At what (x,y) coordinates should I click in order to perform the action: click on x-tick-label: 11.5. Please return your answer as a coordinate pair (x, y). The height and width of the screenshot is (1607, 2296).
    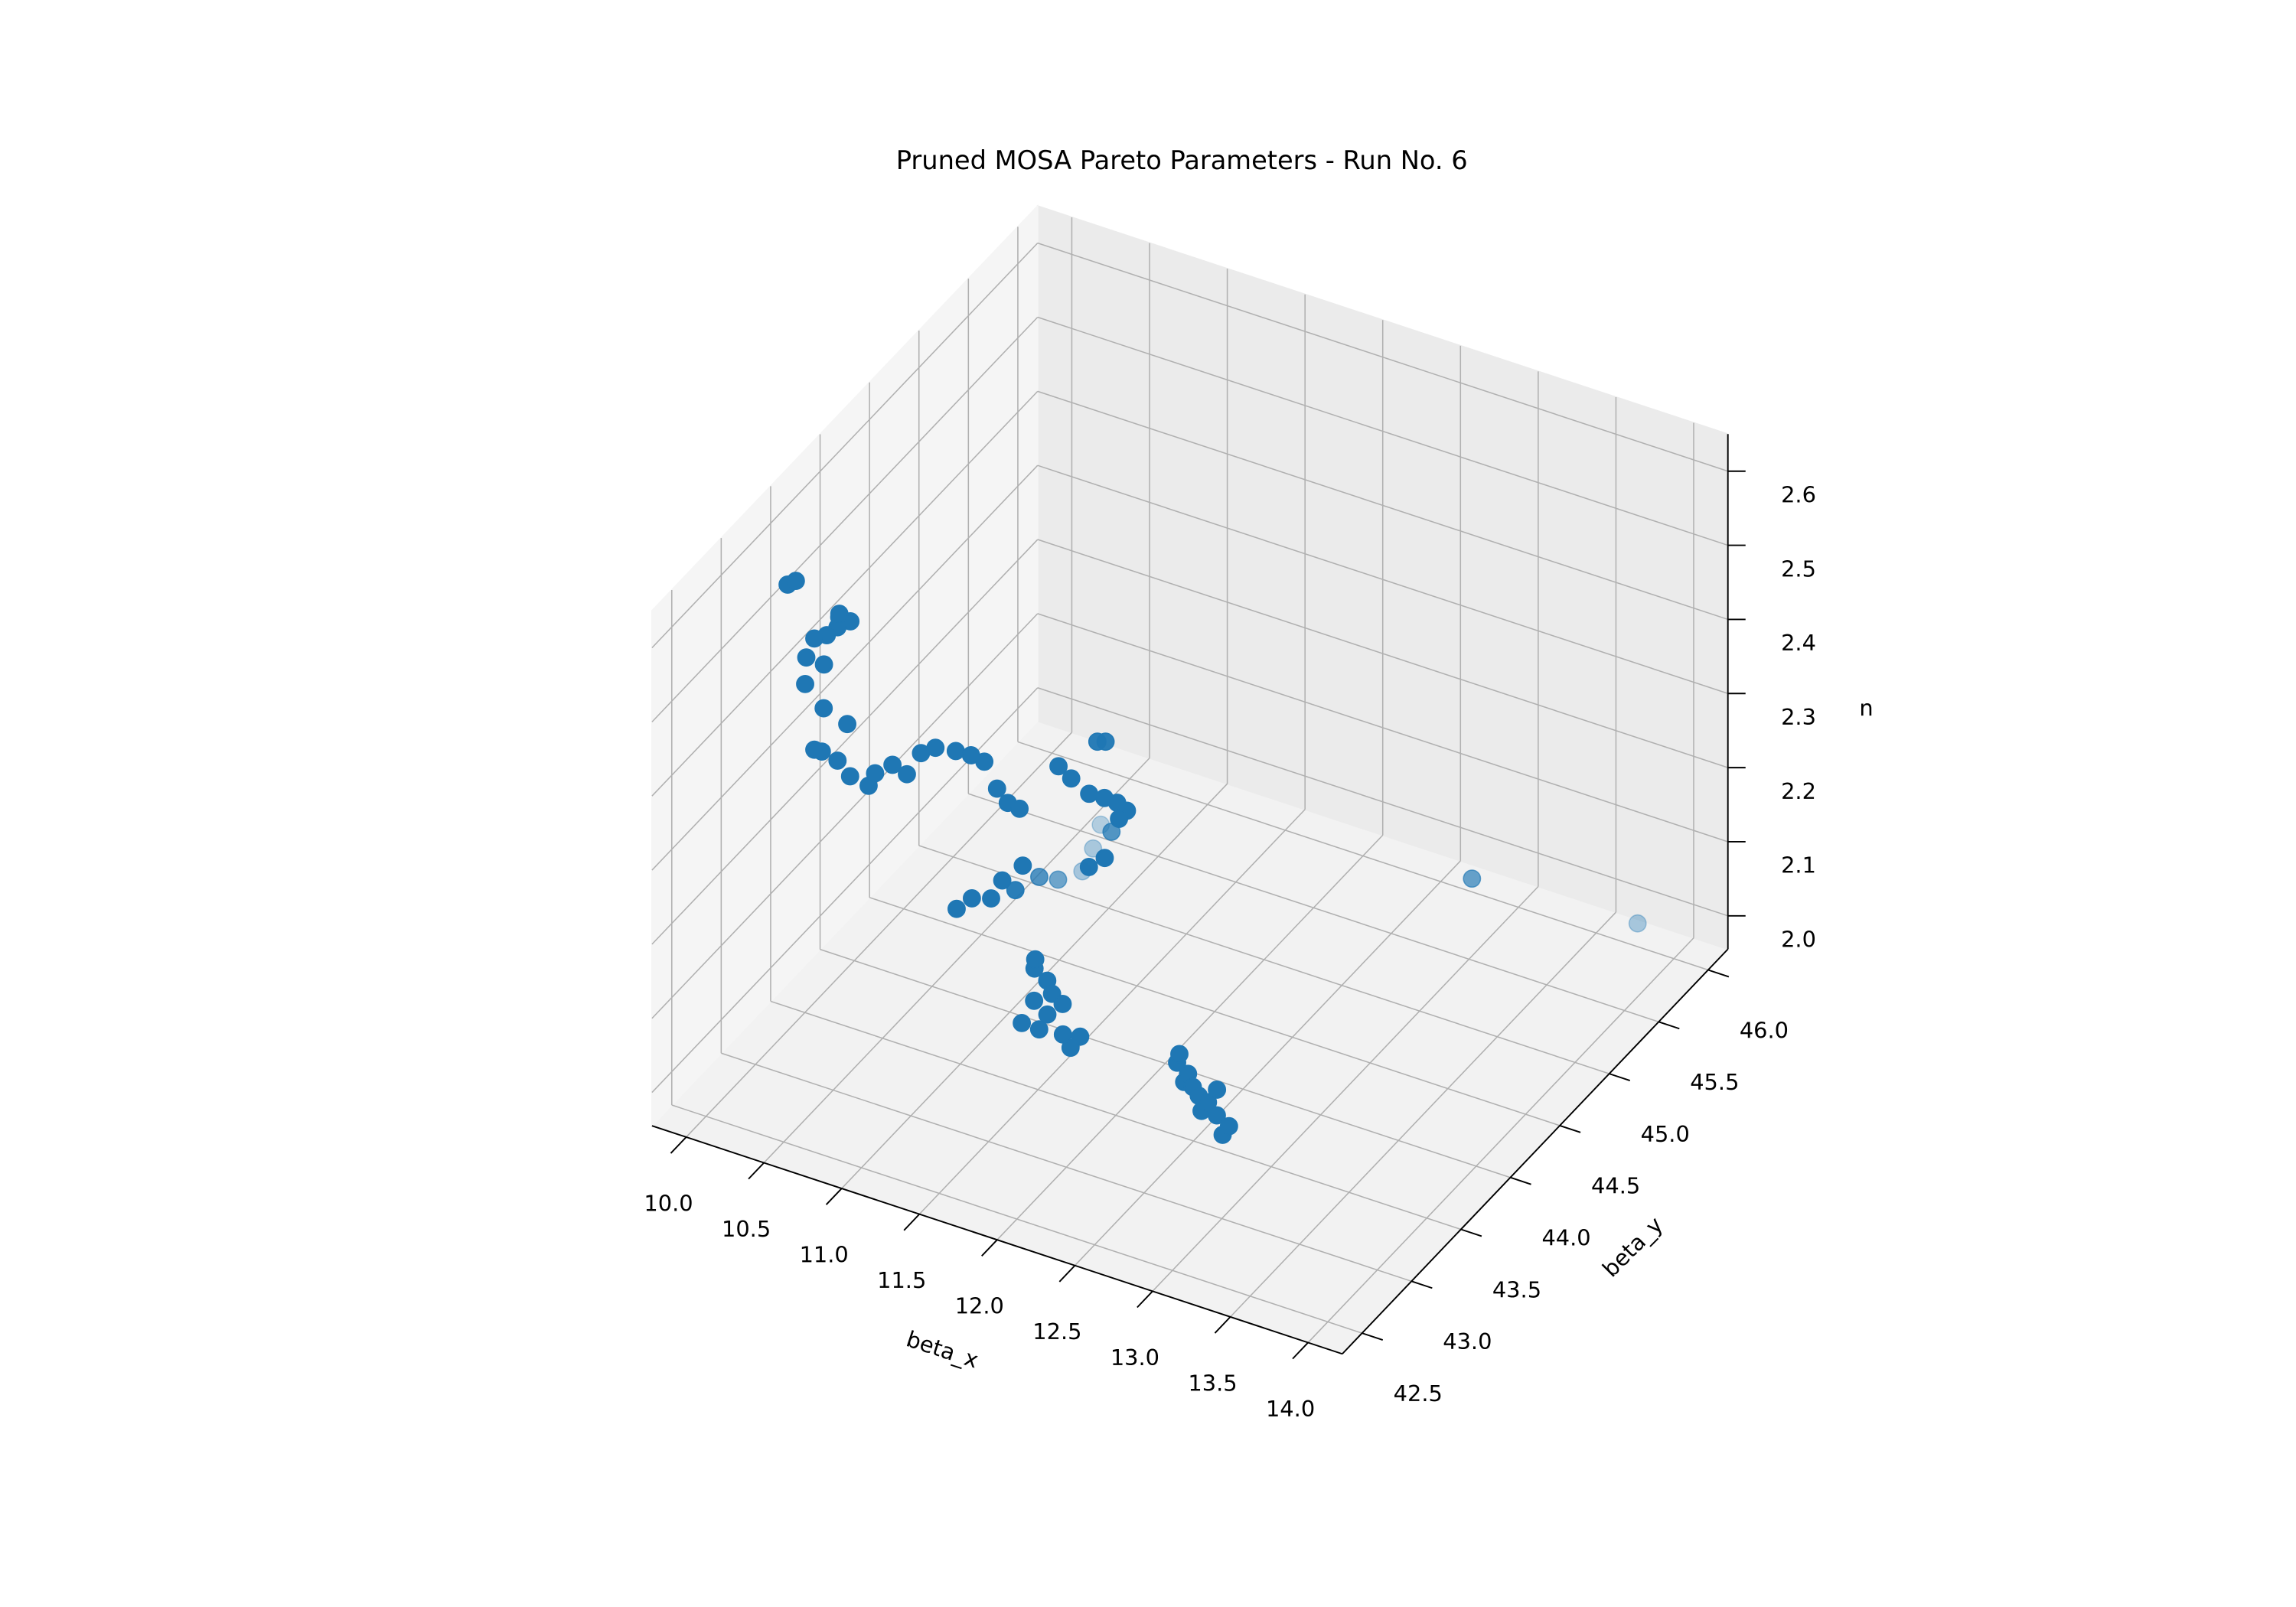
    Looking at the image, I should click on (901, 1280).